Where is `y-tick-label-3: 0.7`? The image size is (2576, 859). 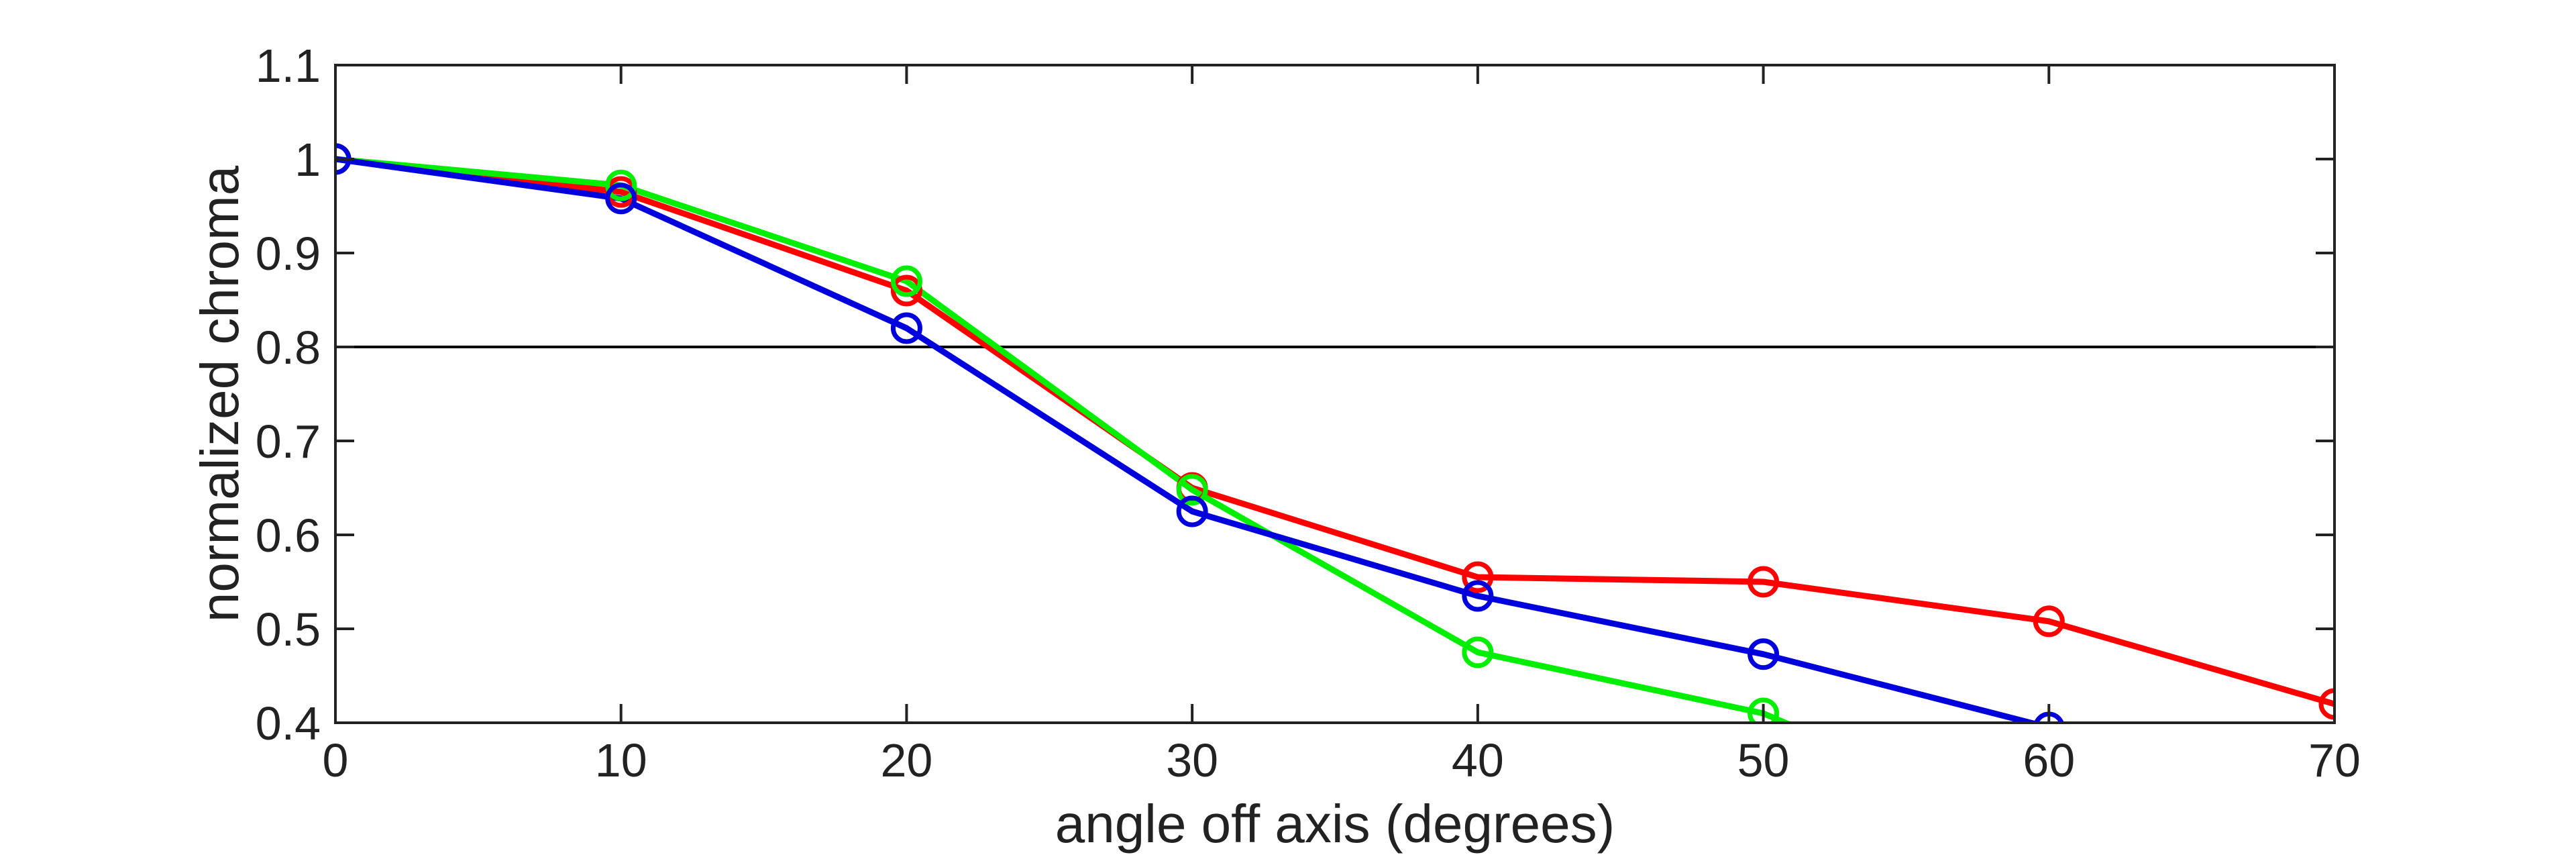
y-tick-label-3: 0.7 is located at coordinates (288, 442).